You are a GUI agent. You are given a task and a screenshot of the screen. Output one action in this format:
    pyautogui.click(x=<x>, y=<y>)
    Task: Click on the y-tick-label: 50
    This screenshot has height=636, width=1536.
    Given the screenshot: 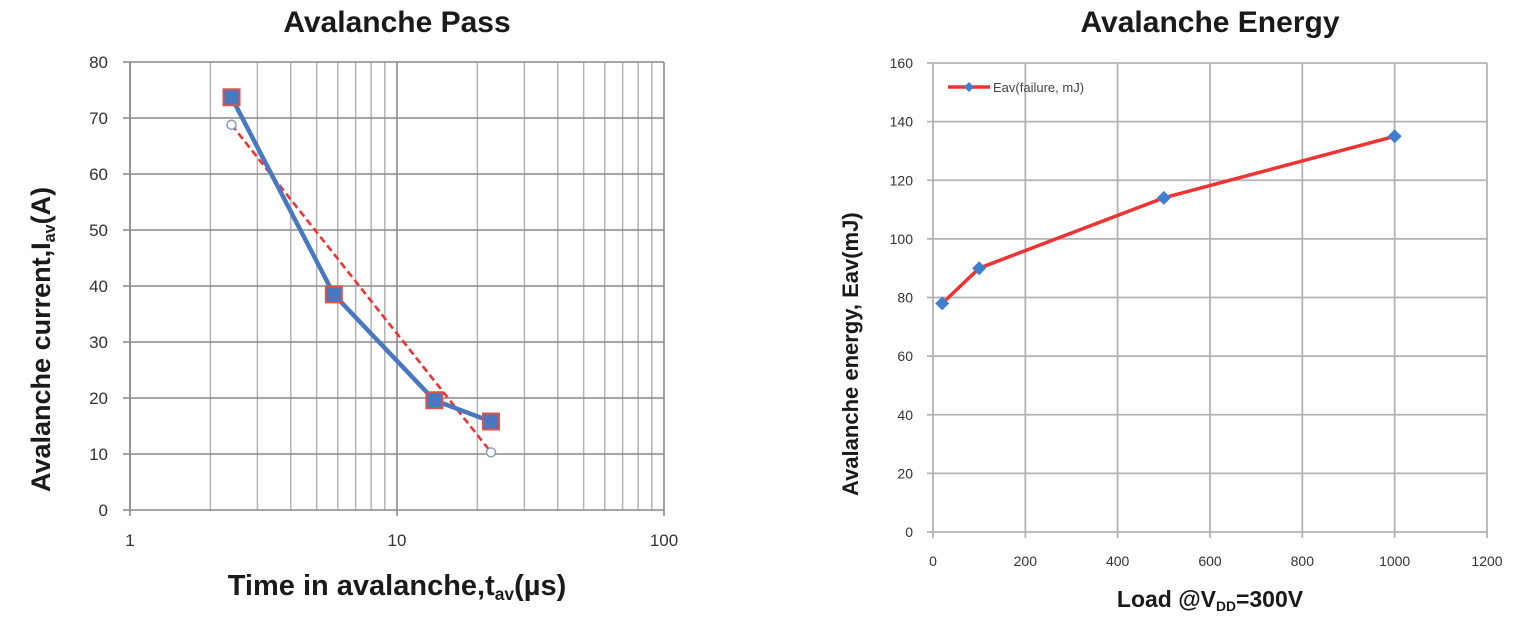 What is the action you would take?
    pyautogui.click(x=98, y=230)
    